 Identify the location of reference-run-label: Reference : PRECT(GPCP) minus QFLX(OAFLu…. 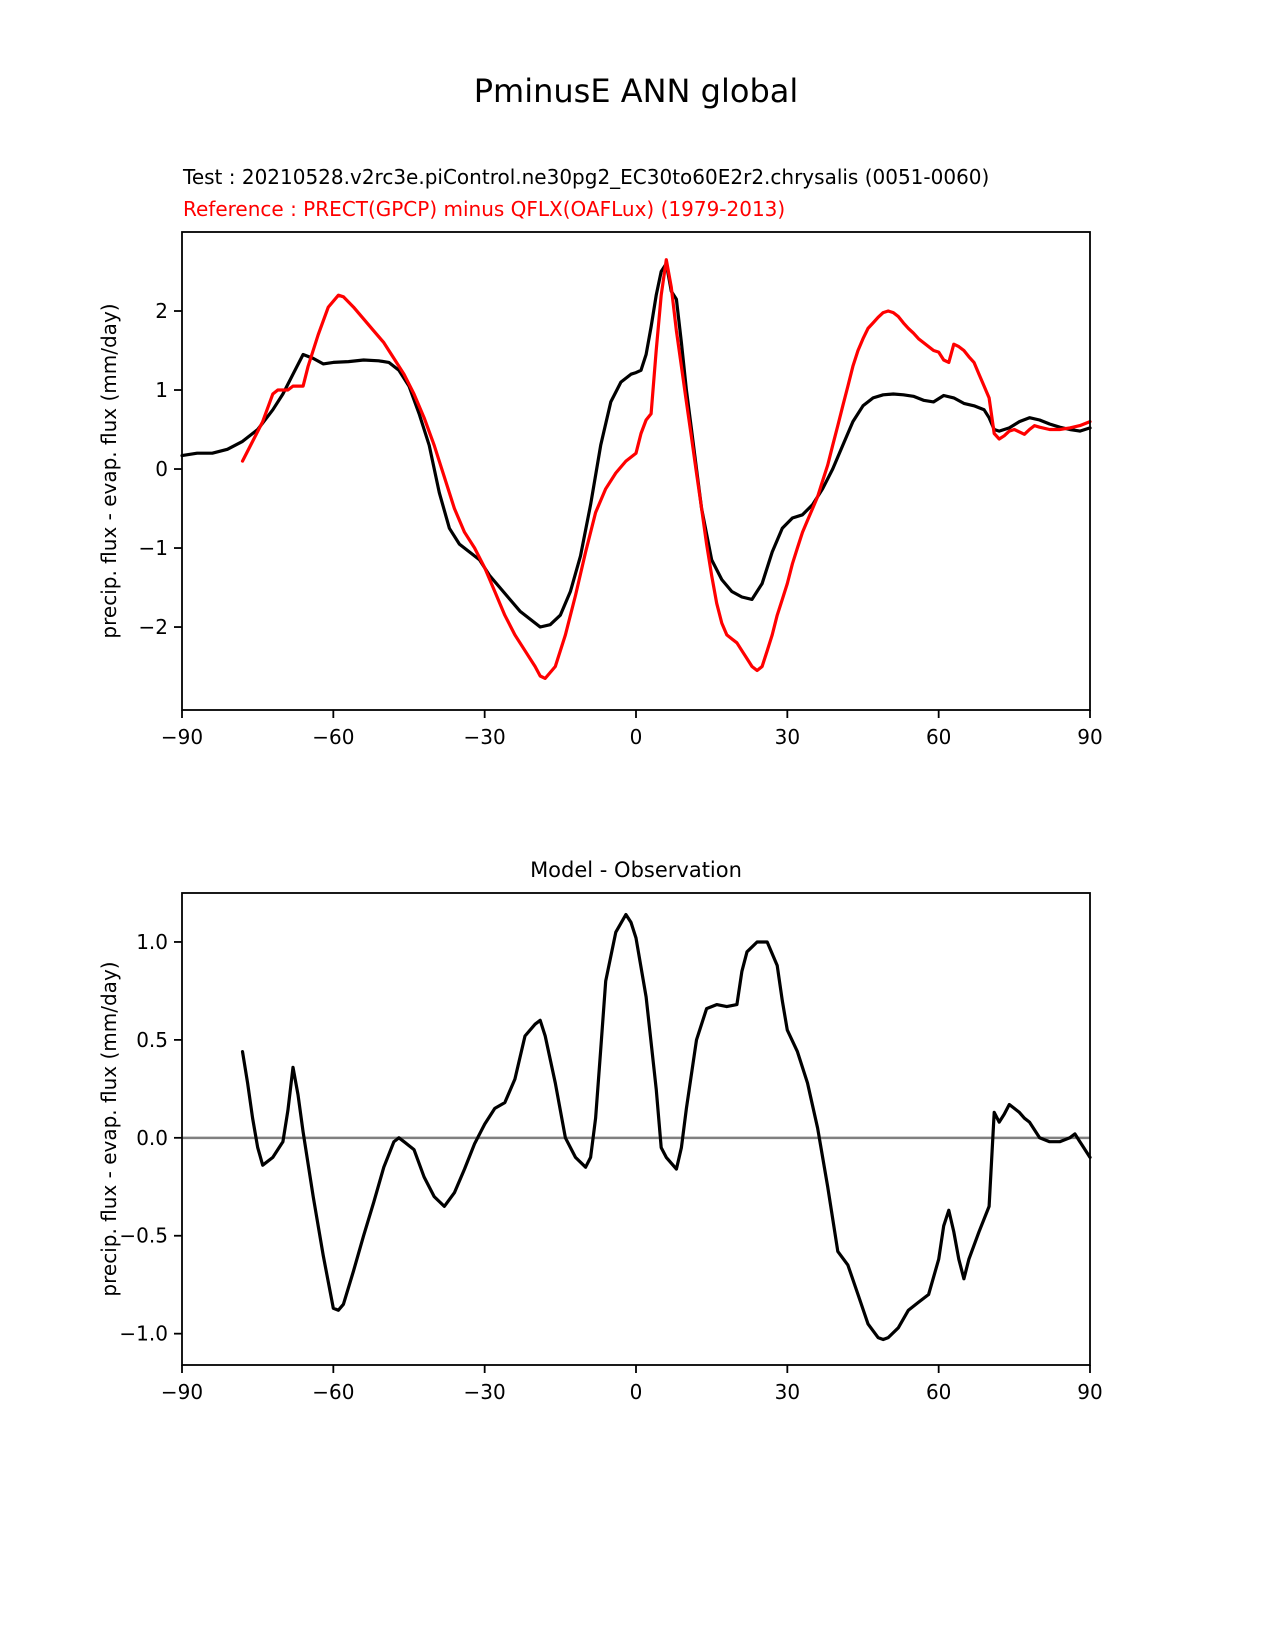
(484, 209).